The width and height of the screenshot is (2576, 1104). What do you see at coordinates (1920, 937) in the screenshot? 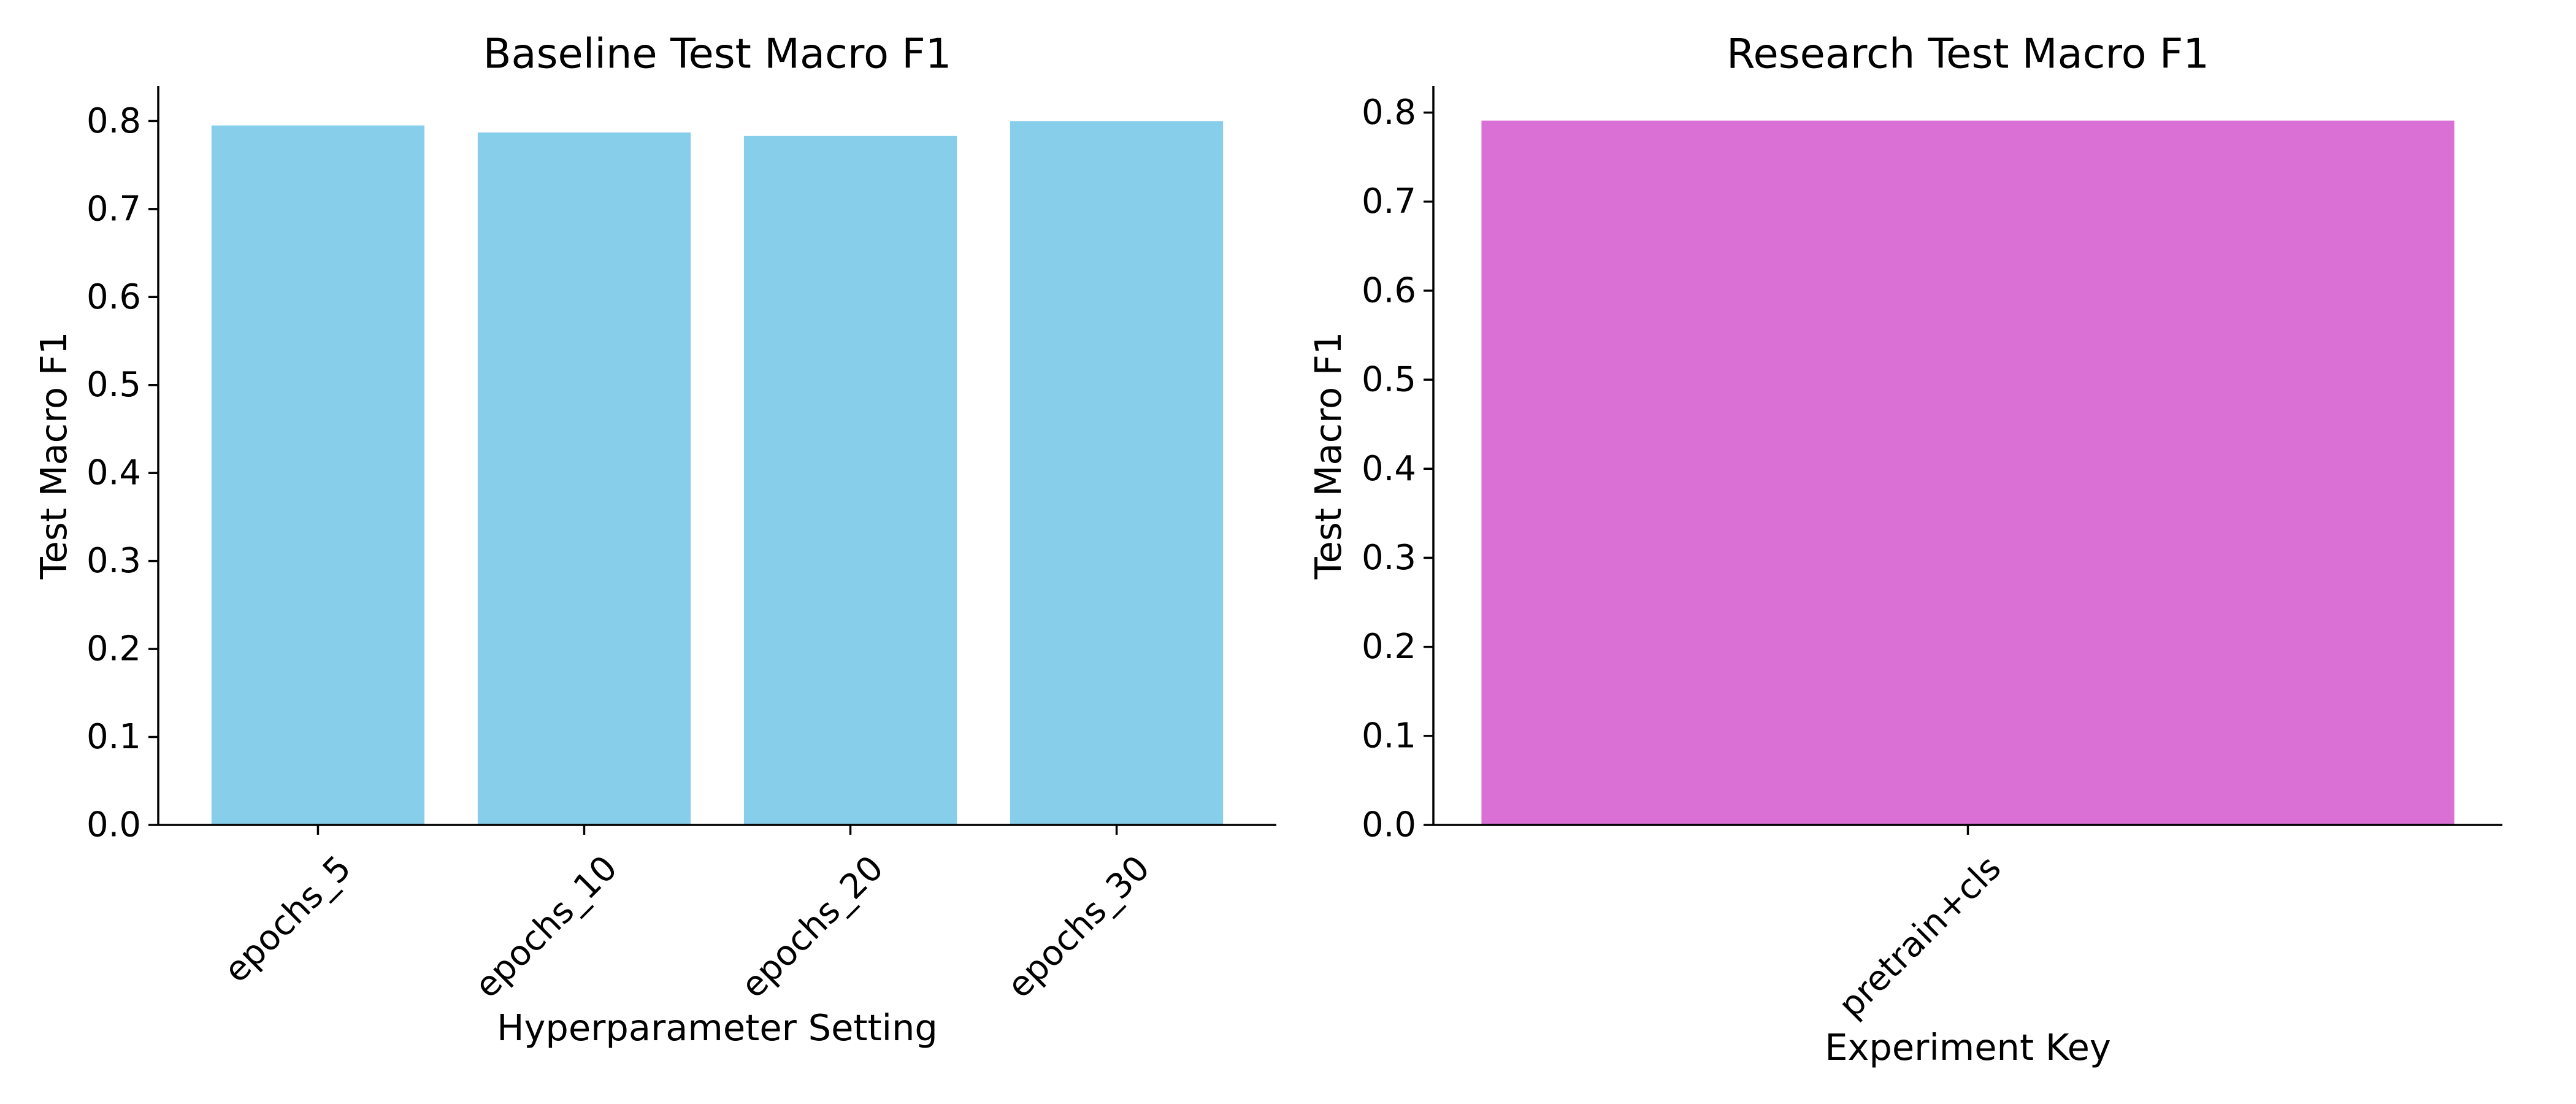
I see `x-tick-label: pretrain+cls` at bounding box center [1920, 937].